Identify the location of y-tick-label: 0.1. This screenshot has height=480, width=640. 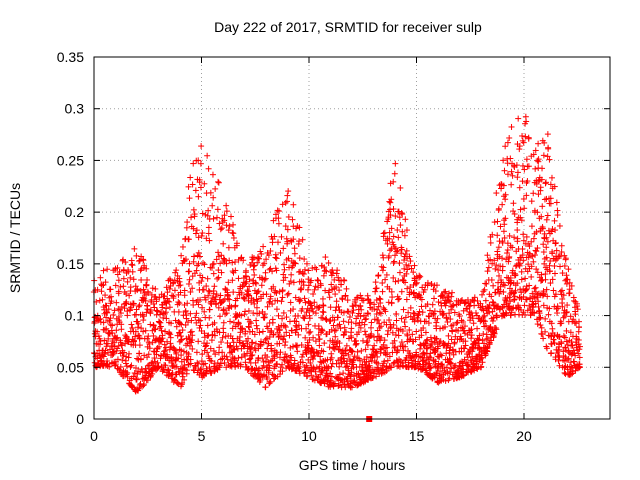
(75, 316).